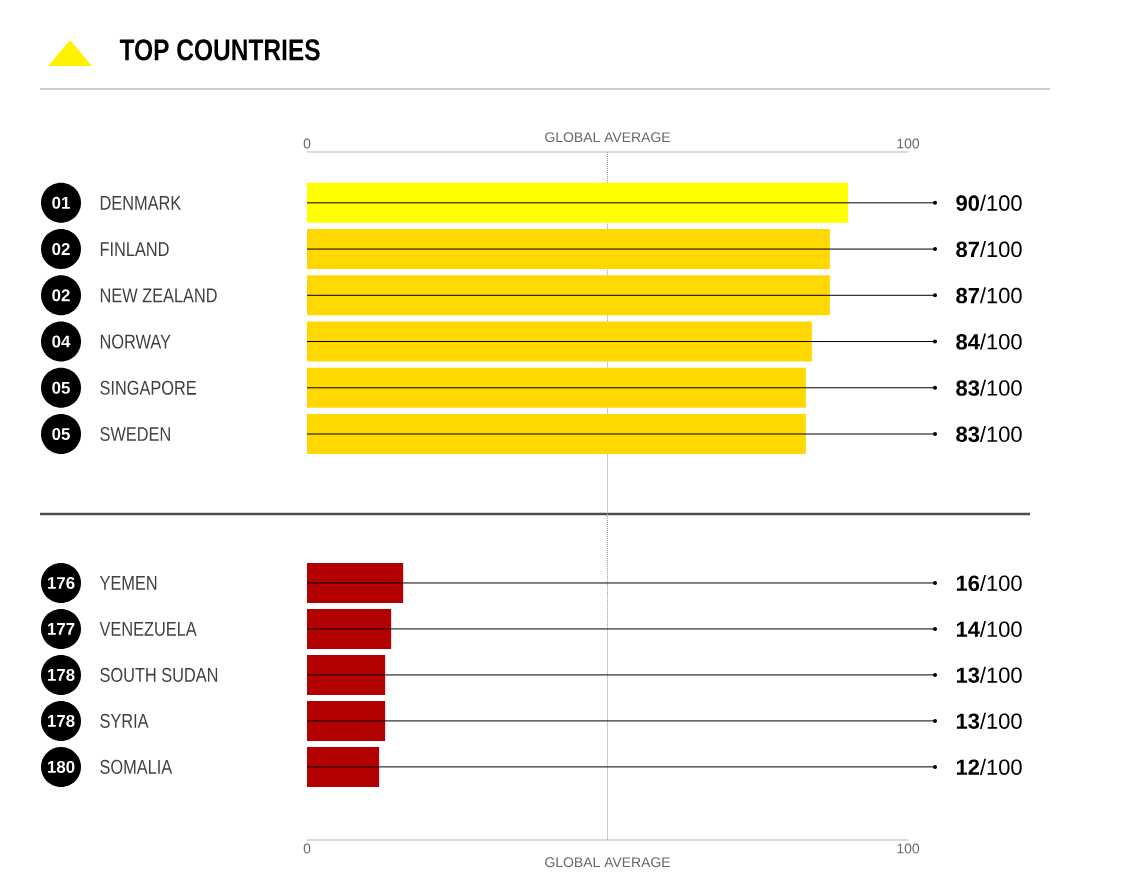  I want to click on y-tick-label: DENMARK, so click(141, 202).